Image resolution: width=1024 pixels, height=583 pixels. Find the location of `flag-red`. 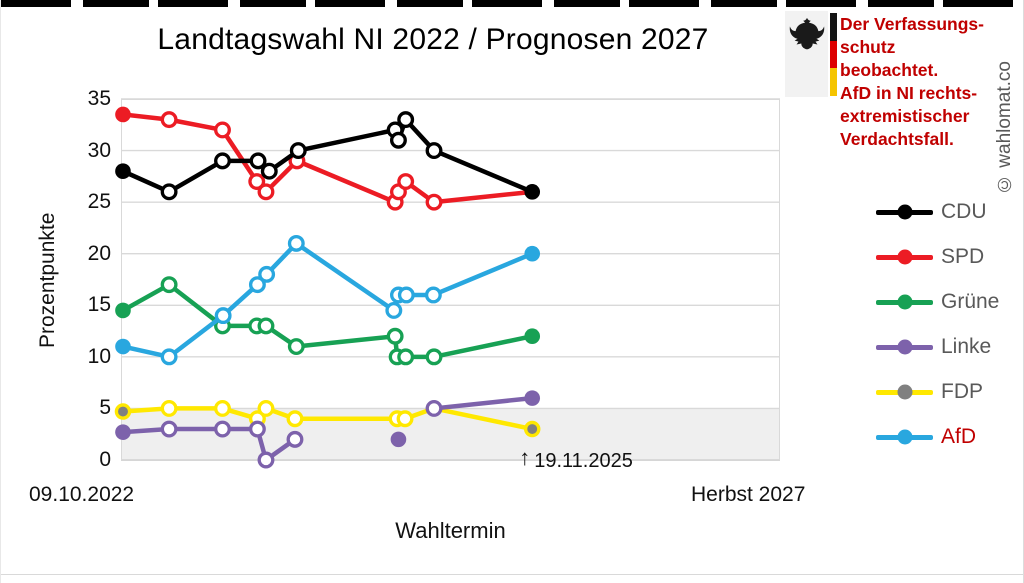

flag-red is located at coordinates (833, 54).